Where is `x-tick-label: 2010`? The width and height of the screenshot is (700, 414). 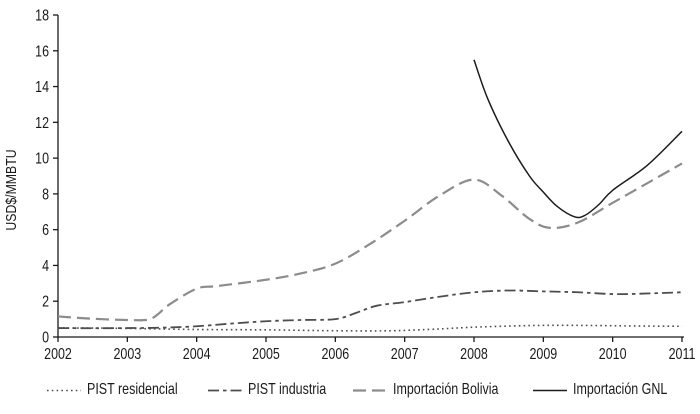 x-tick-label: 2010 is located at coordinates (613, 355).